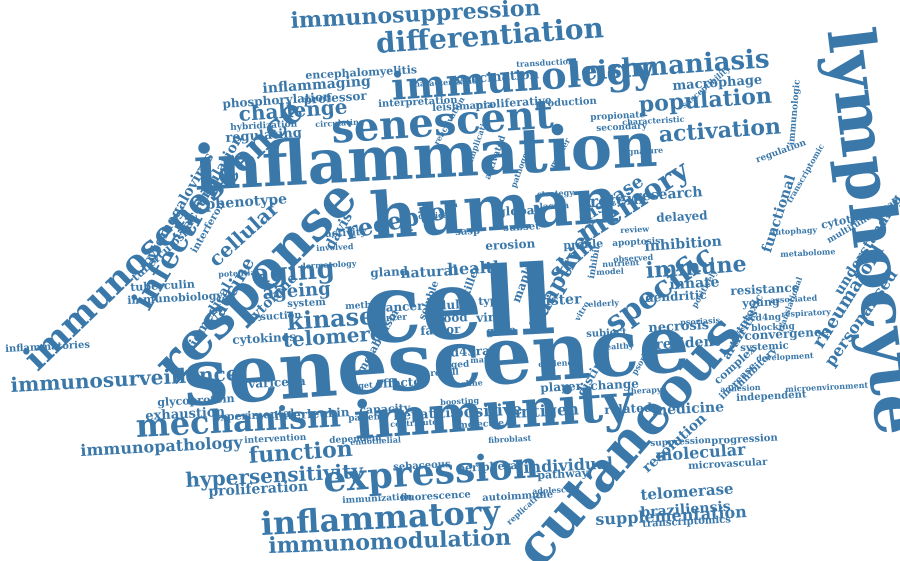 The width and height of the screenshot is (900, 561). Describe the element at coordinates (609, 271) in the screenshot. I see `cloud-word: model` at that location.